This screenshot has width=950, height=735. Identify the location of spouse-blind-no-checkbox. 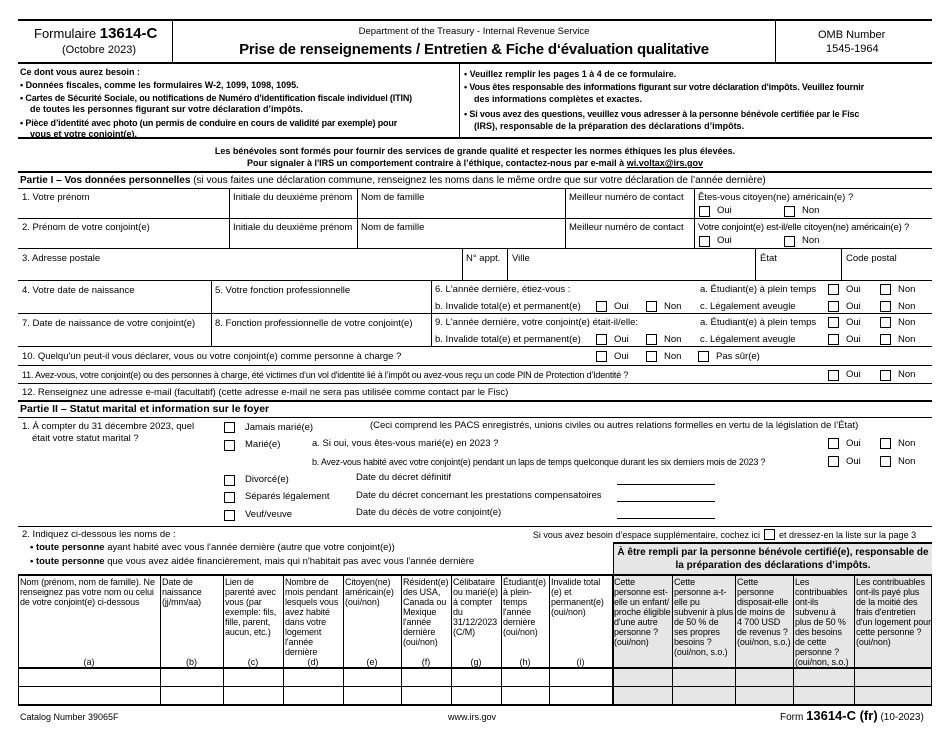
(885, 339).